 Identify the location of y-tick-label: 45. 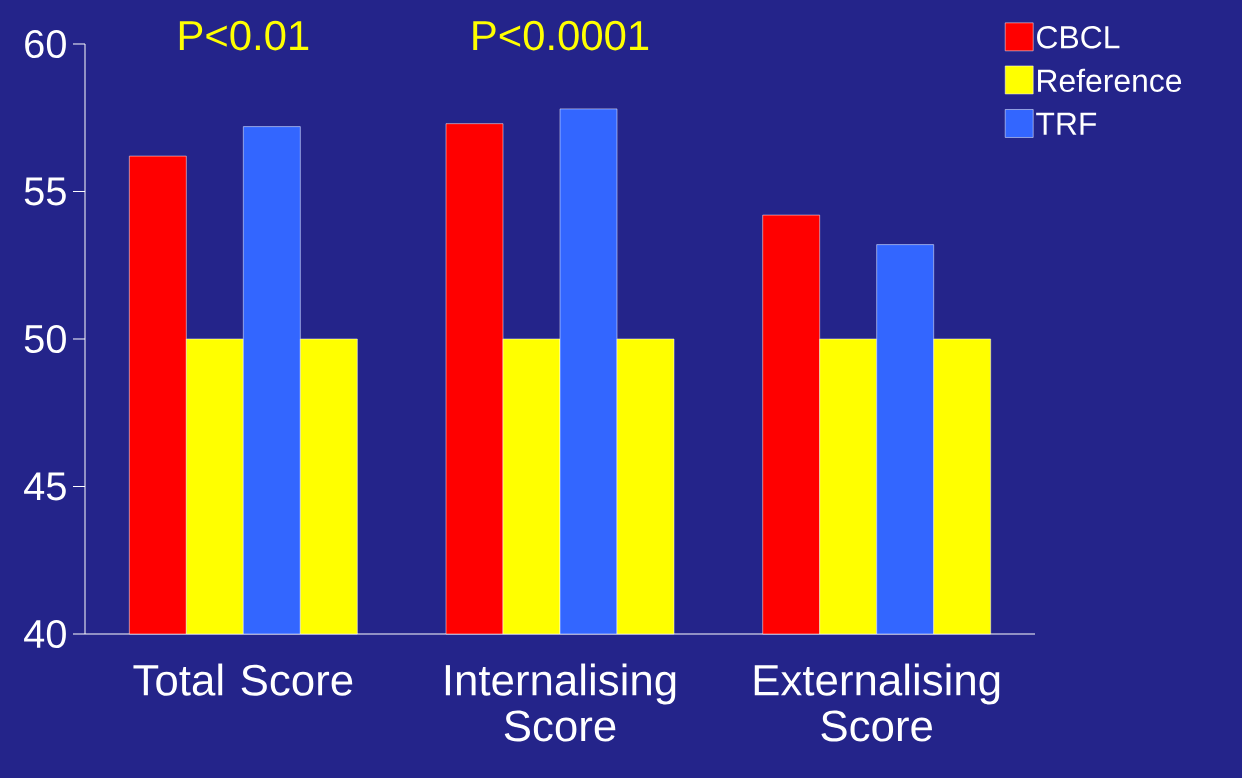
(45, 486).